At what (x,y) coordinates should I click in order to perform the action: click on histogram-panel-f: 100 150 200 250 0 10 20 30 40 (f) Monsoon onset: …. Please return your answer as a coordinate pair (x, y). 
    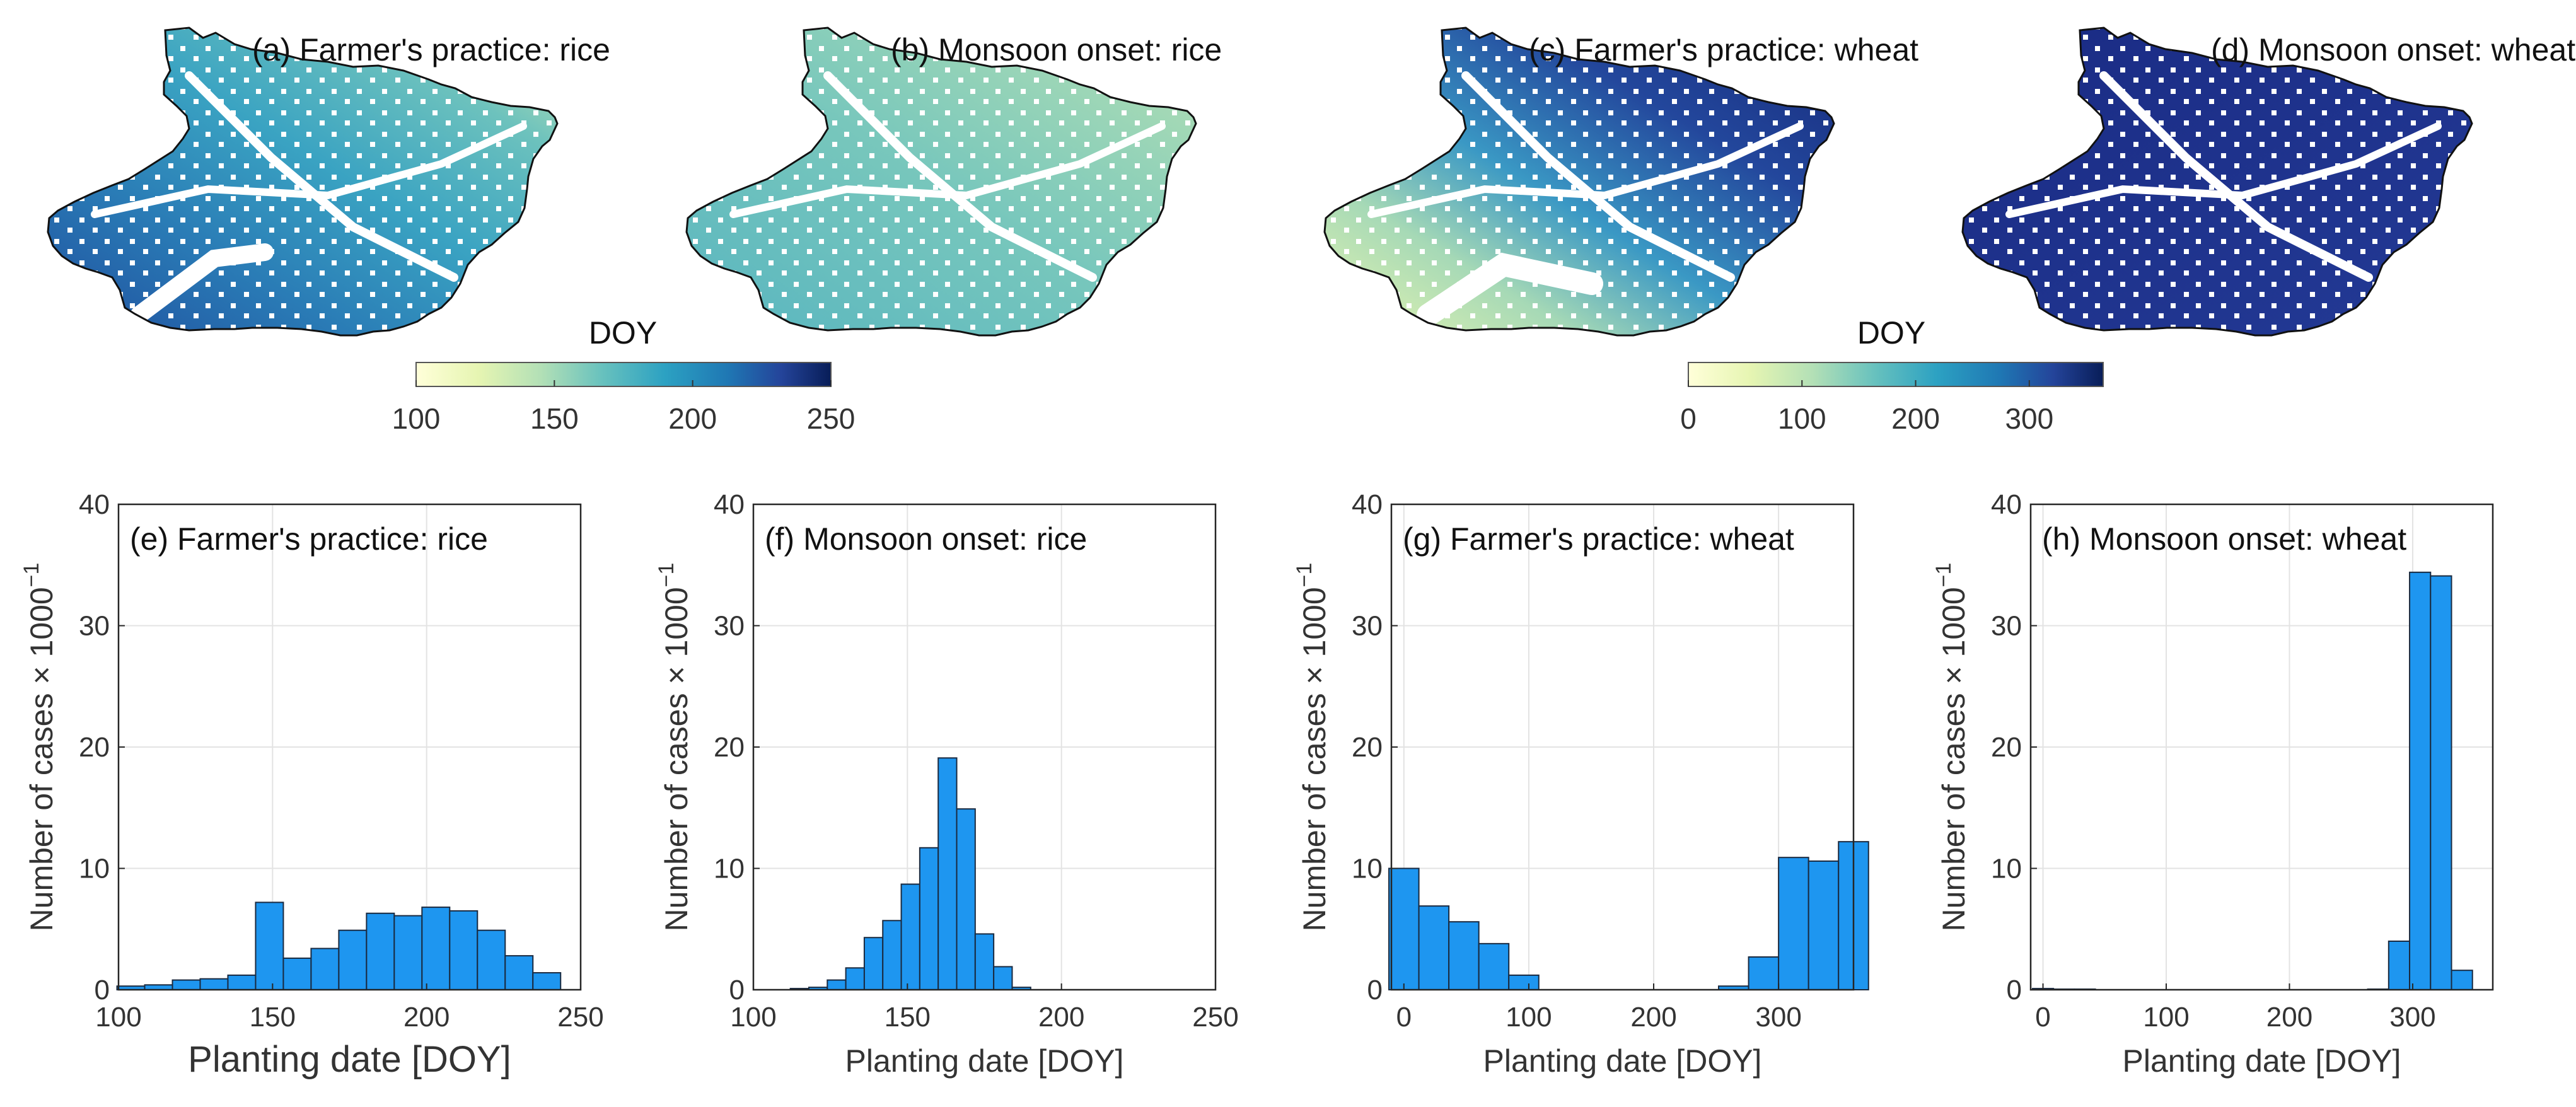
    Looking at the image, I should click on (946, 784).